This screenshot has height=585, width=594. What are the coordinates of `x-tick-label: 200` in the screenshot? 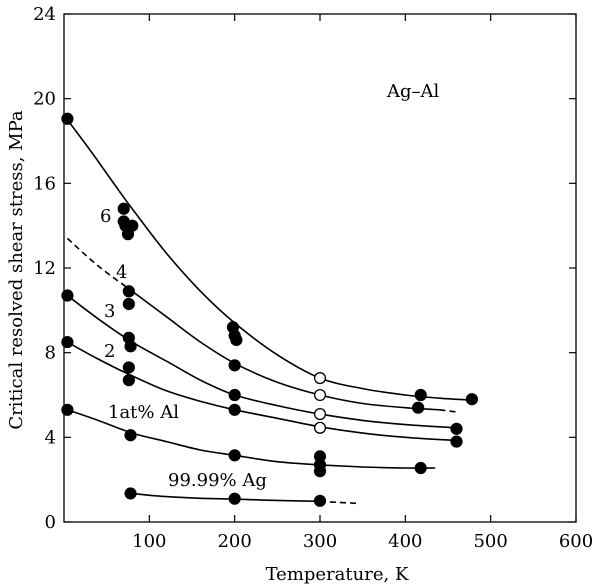 It's located at (234, 541).